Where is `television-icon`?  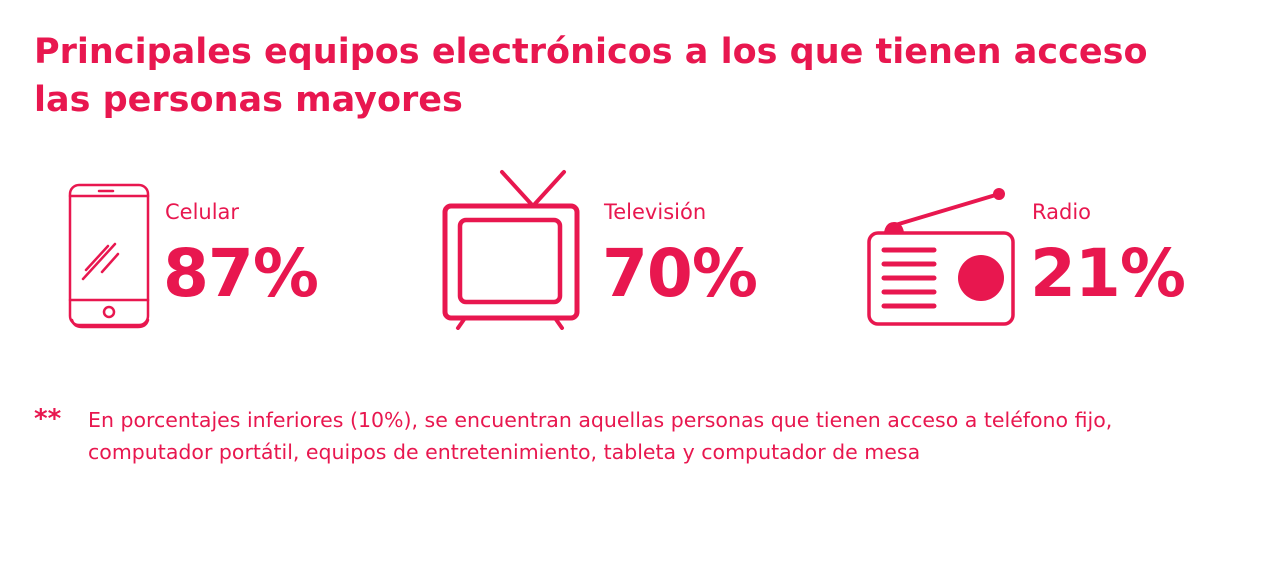
television-icon is located at coordinates (511, 250).